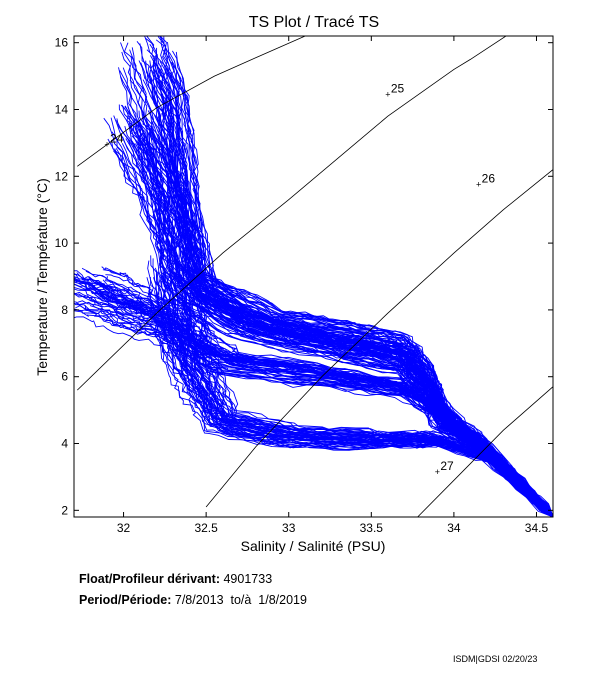 The height and width of the screenshot is (675, 611). I want to click on x-tick-label: 33.5, so click(372, 528).